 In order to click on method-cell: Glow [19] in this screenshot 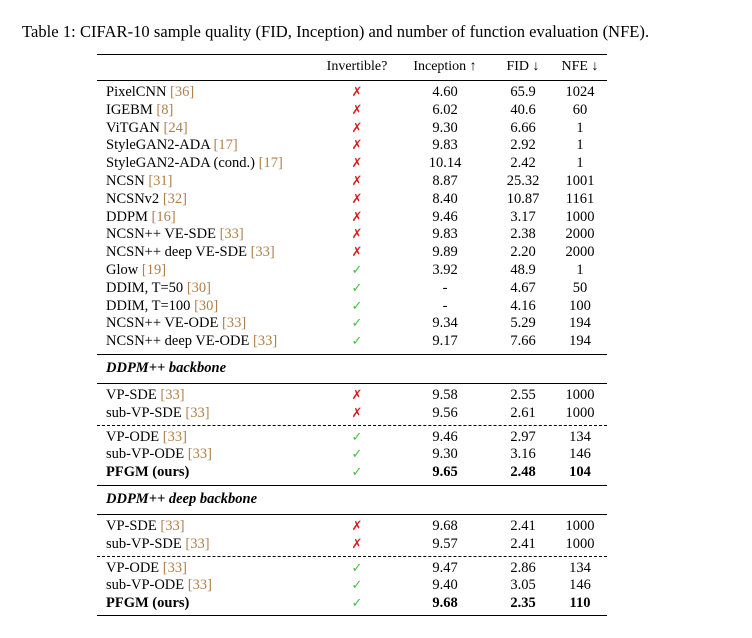, I will do `click(136, 270)`.